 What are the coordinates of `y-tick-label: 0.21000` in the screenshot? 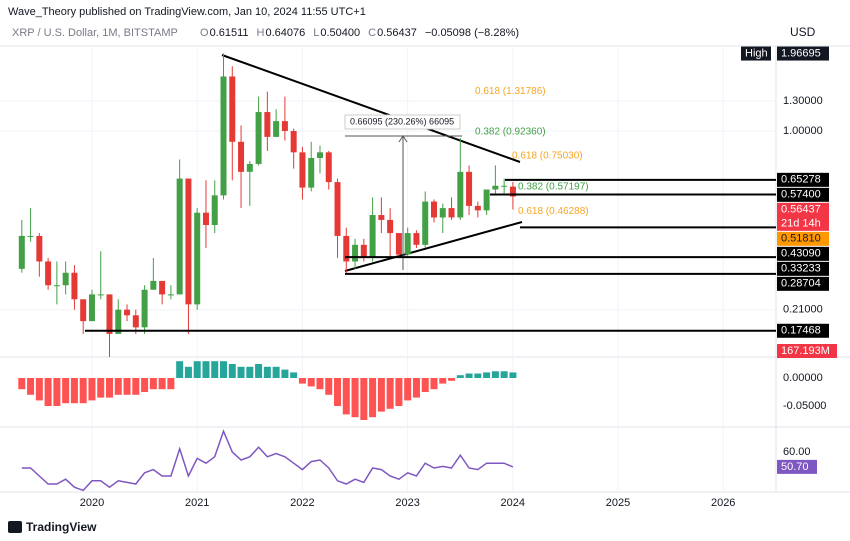 It's located at (803, 310).